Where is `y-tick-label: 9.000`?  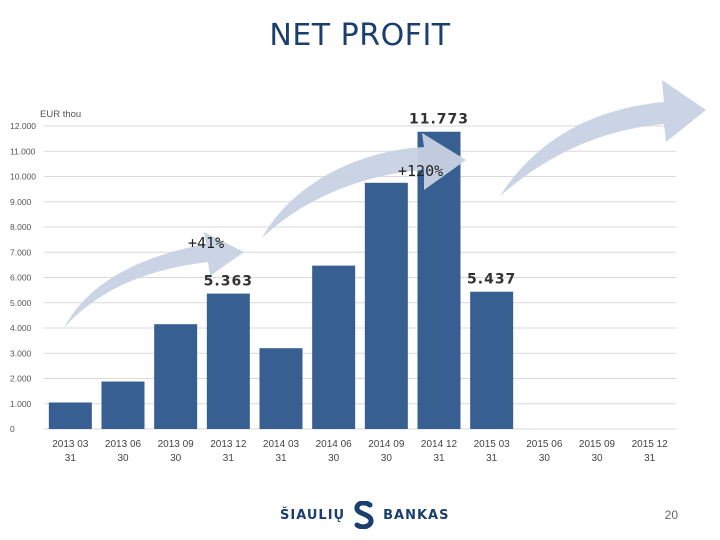 y-tick-label: 9.000 is located at coordinates (21, 202).